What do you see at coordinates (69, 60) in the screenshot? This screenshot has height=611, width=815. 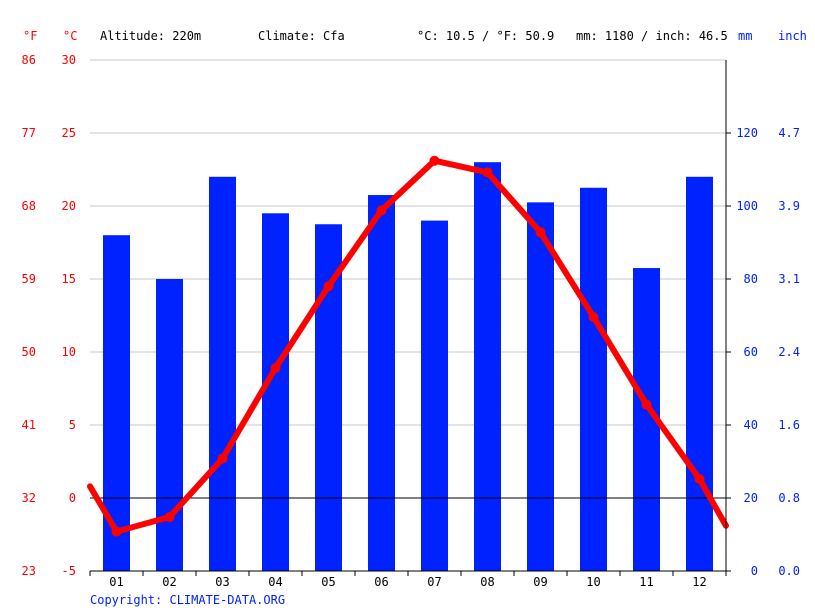 I see `celsius-tick-label: 30` at bounding box center [69, 60].